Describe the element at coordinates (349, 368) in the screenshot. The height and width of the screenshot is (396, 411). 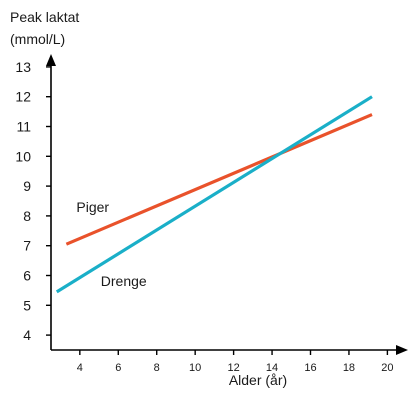
I see `x-tick-label: 18` at that location.